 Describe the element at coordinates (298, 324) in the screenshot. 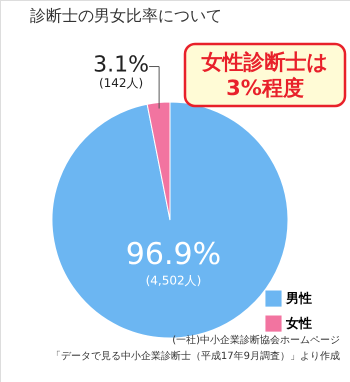

I see `legend-label: 女性` at that location.